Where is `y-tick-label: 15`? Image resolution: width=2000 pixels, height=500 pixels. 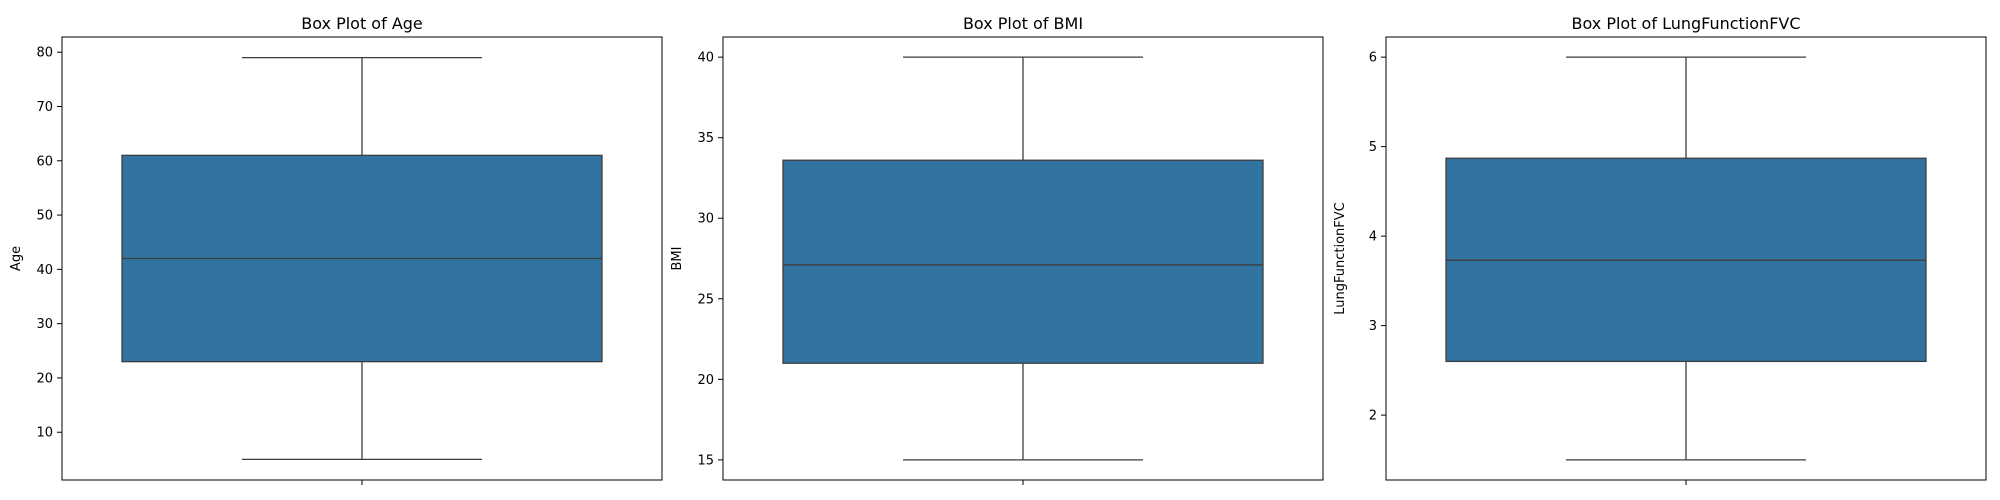
y-tick-label: 15 is located at coordinates (705, 460).